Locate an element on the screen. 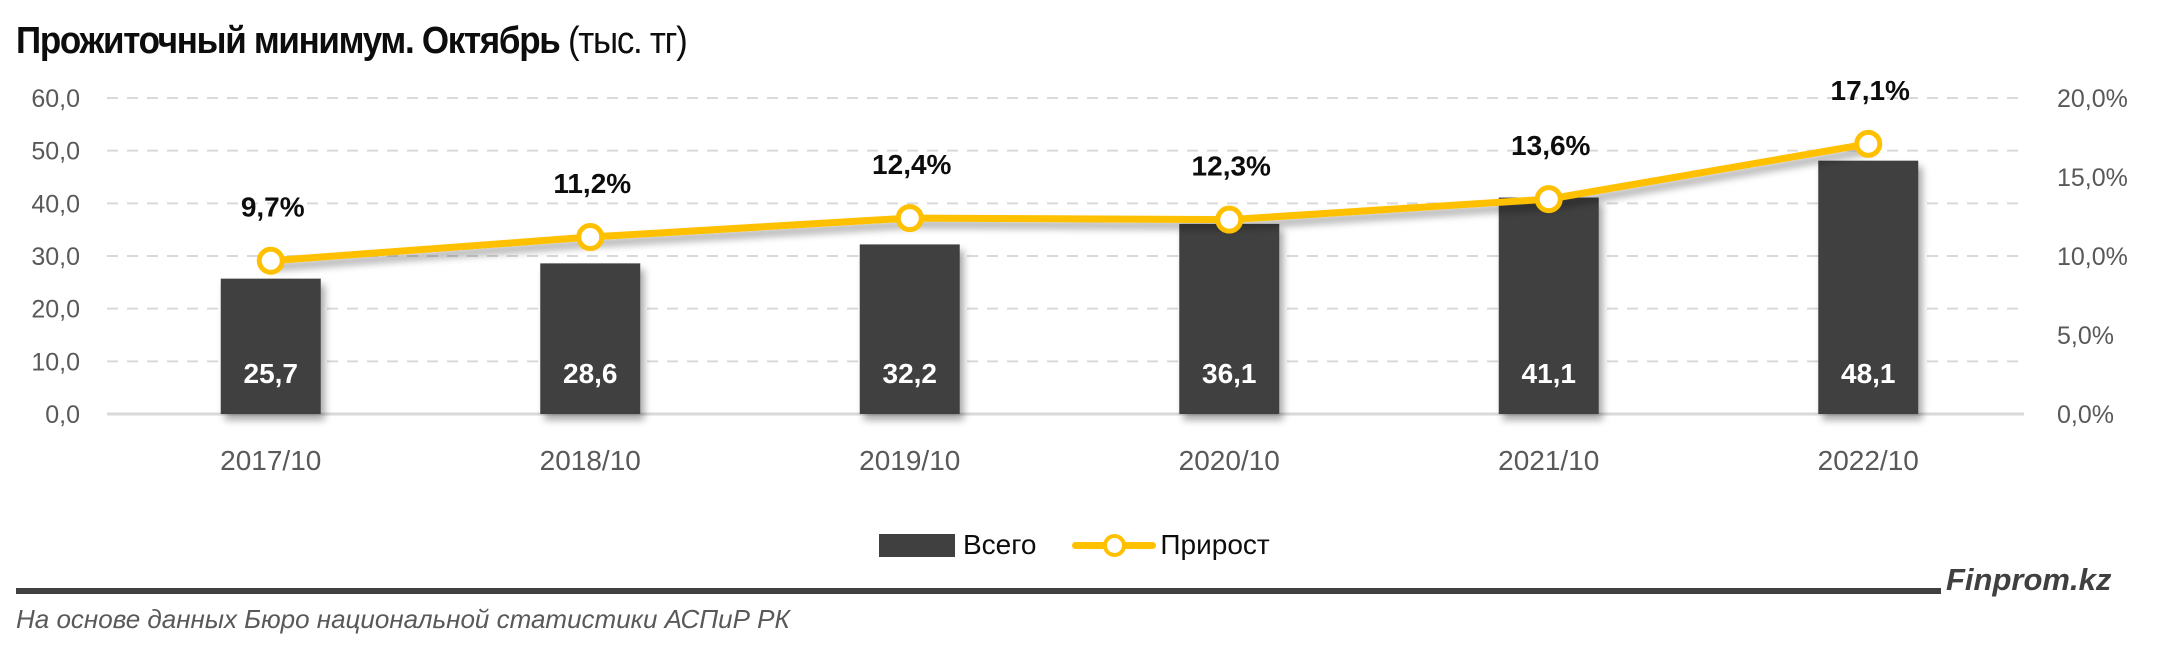  bar-value-label: 32,2 is located at coordinates (910, 373).